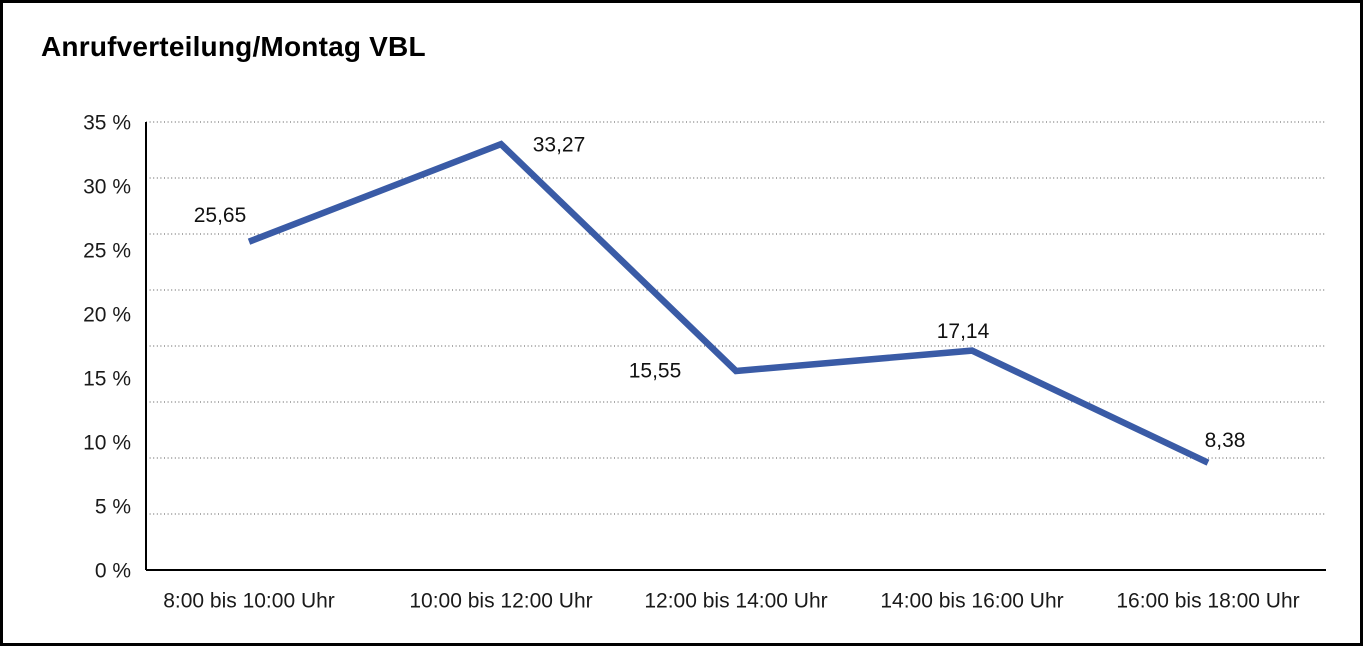  What do you see at coordinates (107, 186) in the screenshot?
I see `y-tick-label: 30 %` at bounding box center [107, 186].